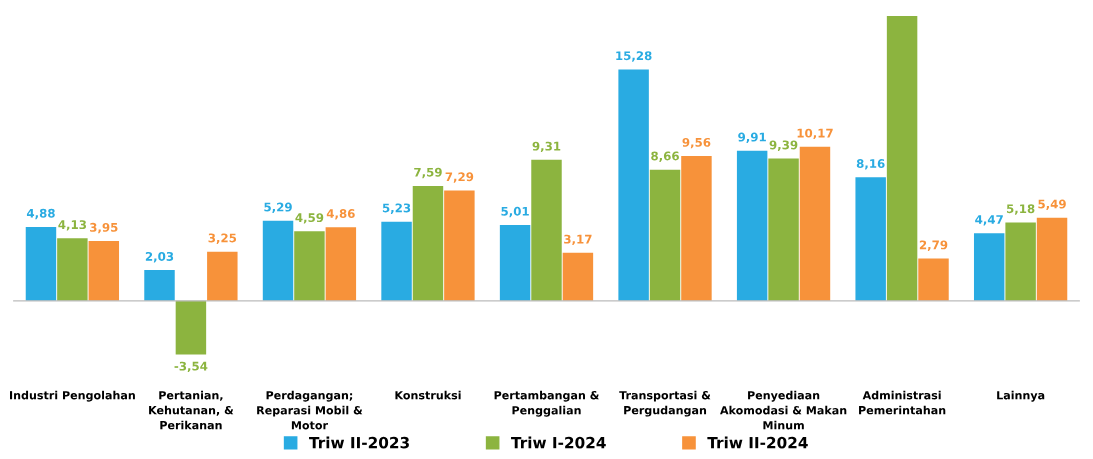  Describe the element at coordinates (309, 218) in the screenshot. I see `data-label: 4,59` at that location.